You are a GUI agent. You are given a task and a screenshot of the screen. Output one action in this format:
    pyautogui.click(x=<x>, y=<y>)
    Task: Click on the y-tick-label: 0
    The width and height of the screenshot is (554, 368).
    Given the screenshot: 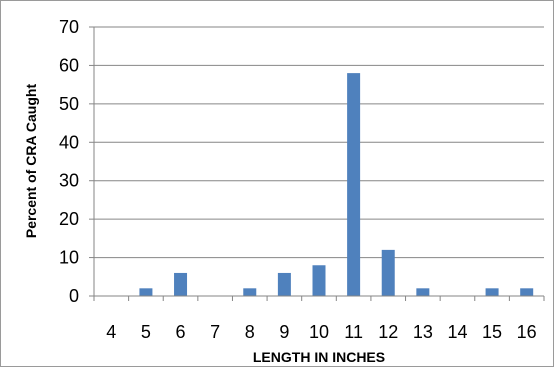 What is the action you would take?
    pyautogui.click(x=74, y=296)
    